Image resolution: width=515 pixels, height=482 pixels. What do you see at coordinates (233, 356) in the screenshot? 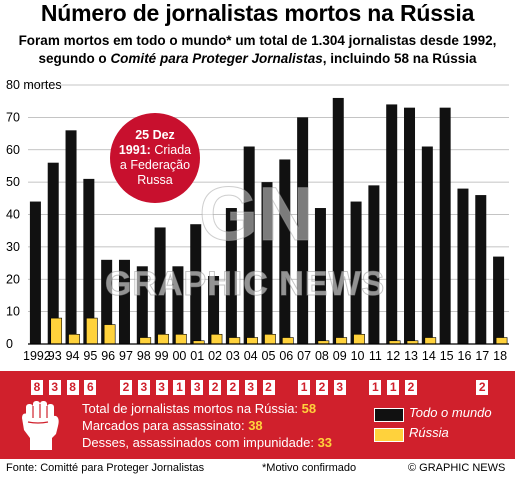
I see `x-tick-label: 03` at bounding box center [233, 356].